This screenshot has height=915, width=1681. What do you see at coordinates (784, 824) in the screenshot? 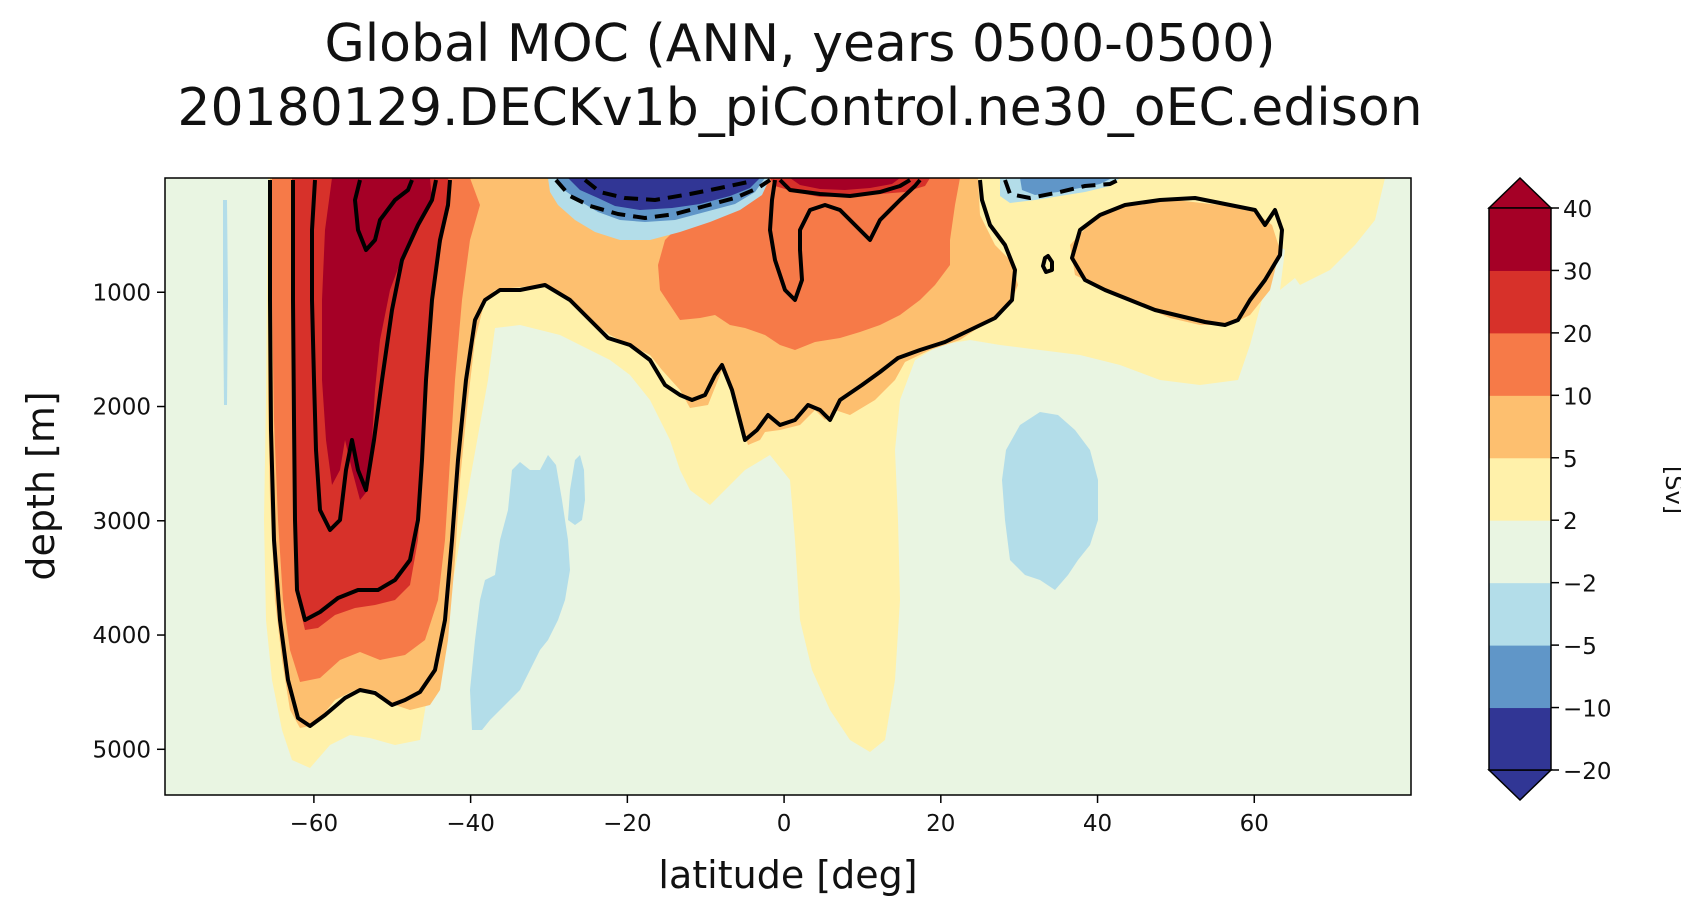
I see `x-tick-label: 0` at bounding box center [784, 824].